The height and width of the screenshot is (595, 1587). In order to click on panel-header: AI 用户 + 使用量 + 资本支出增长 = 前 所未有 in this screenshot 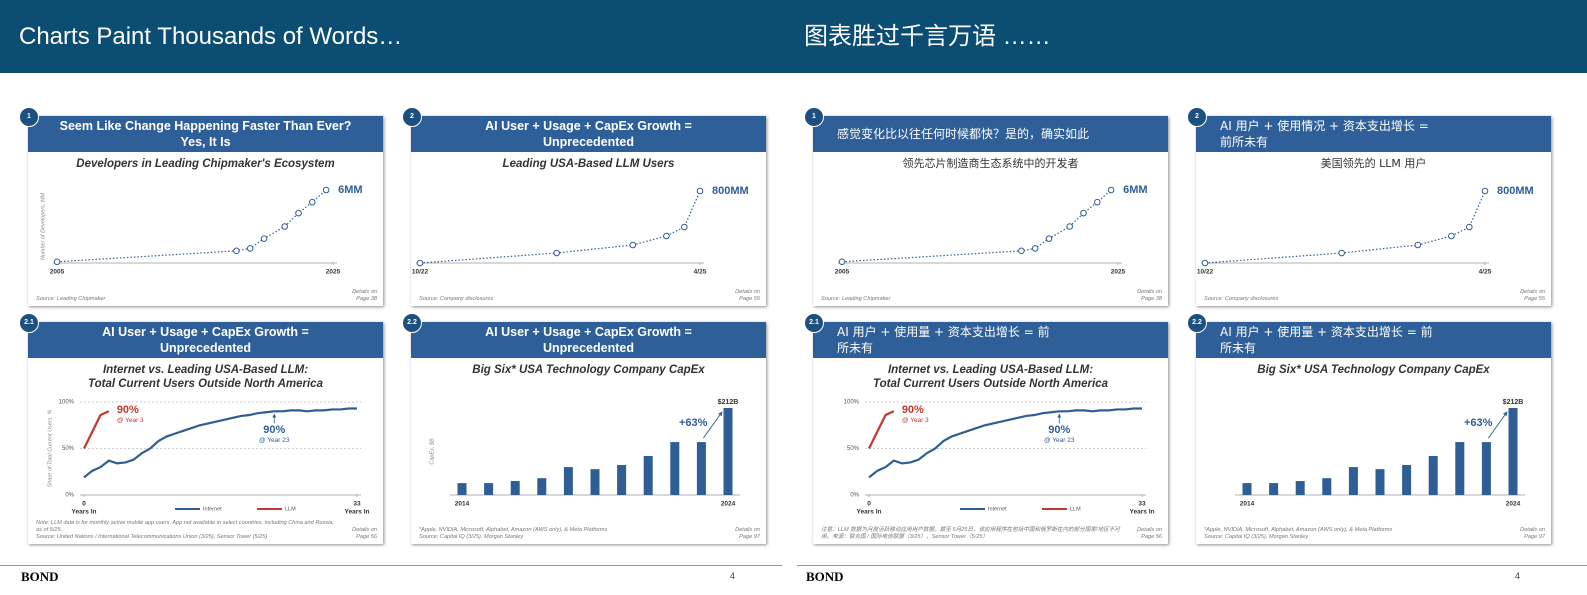, I will do `click(1373, 340)`.